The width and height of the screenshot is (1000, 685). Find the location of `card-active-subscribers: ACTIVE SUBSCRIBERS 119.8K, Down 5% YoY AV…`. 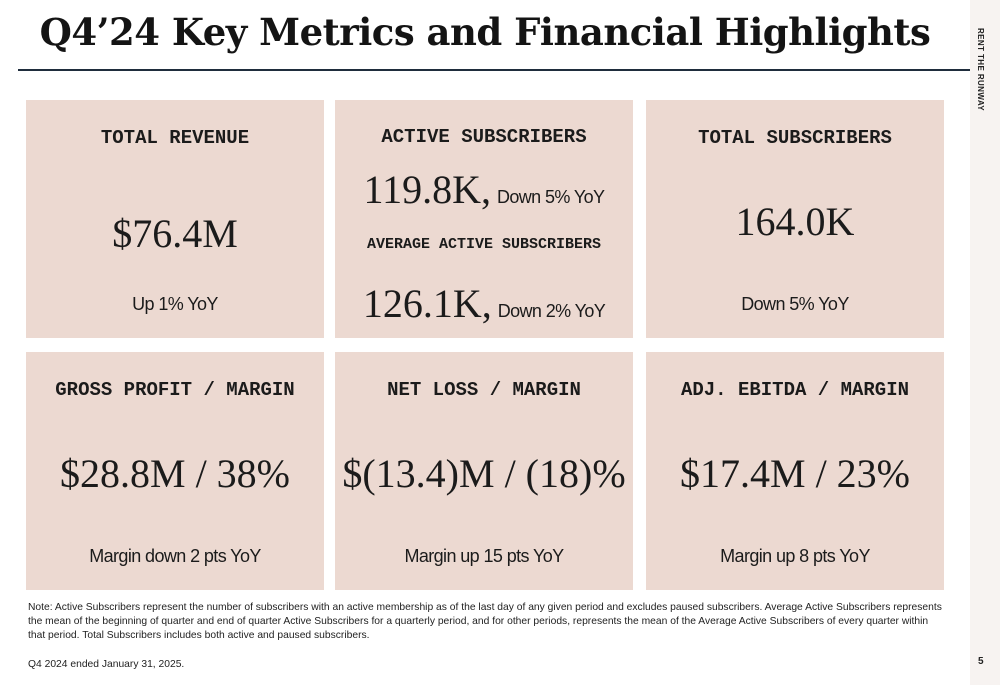

card-active-subscribers: ACTIVE SUBSCRIBERS 119.8K, Down 5% YoY AV… is located at coordinates (484, 219).